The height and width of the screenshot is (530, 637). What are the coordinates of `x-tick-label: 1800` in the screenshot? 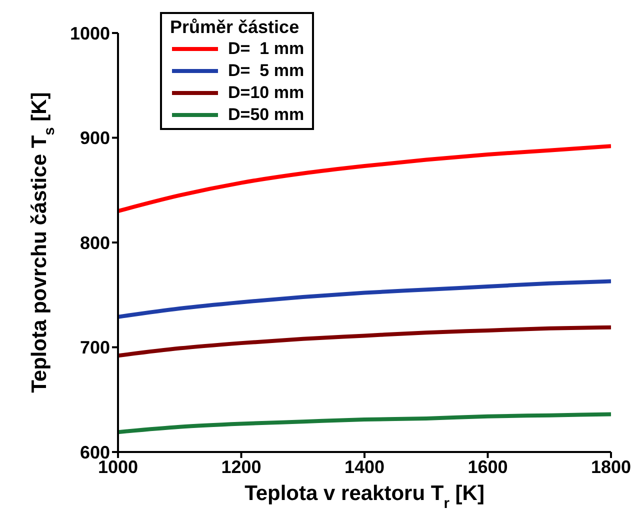 It's located at (611, 466).